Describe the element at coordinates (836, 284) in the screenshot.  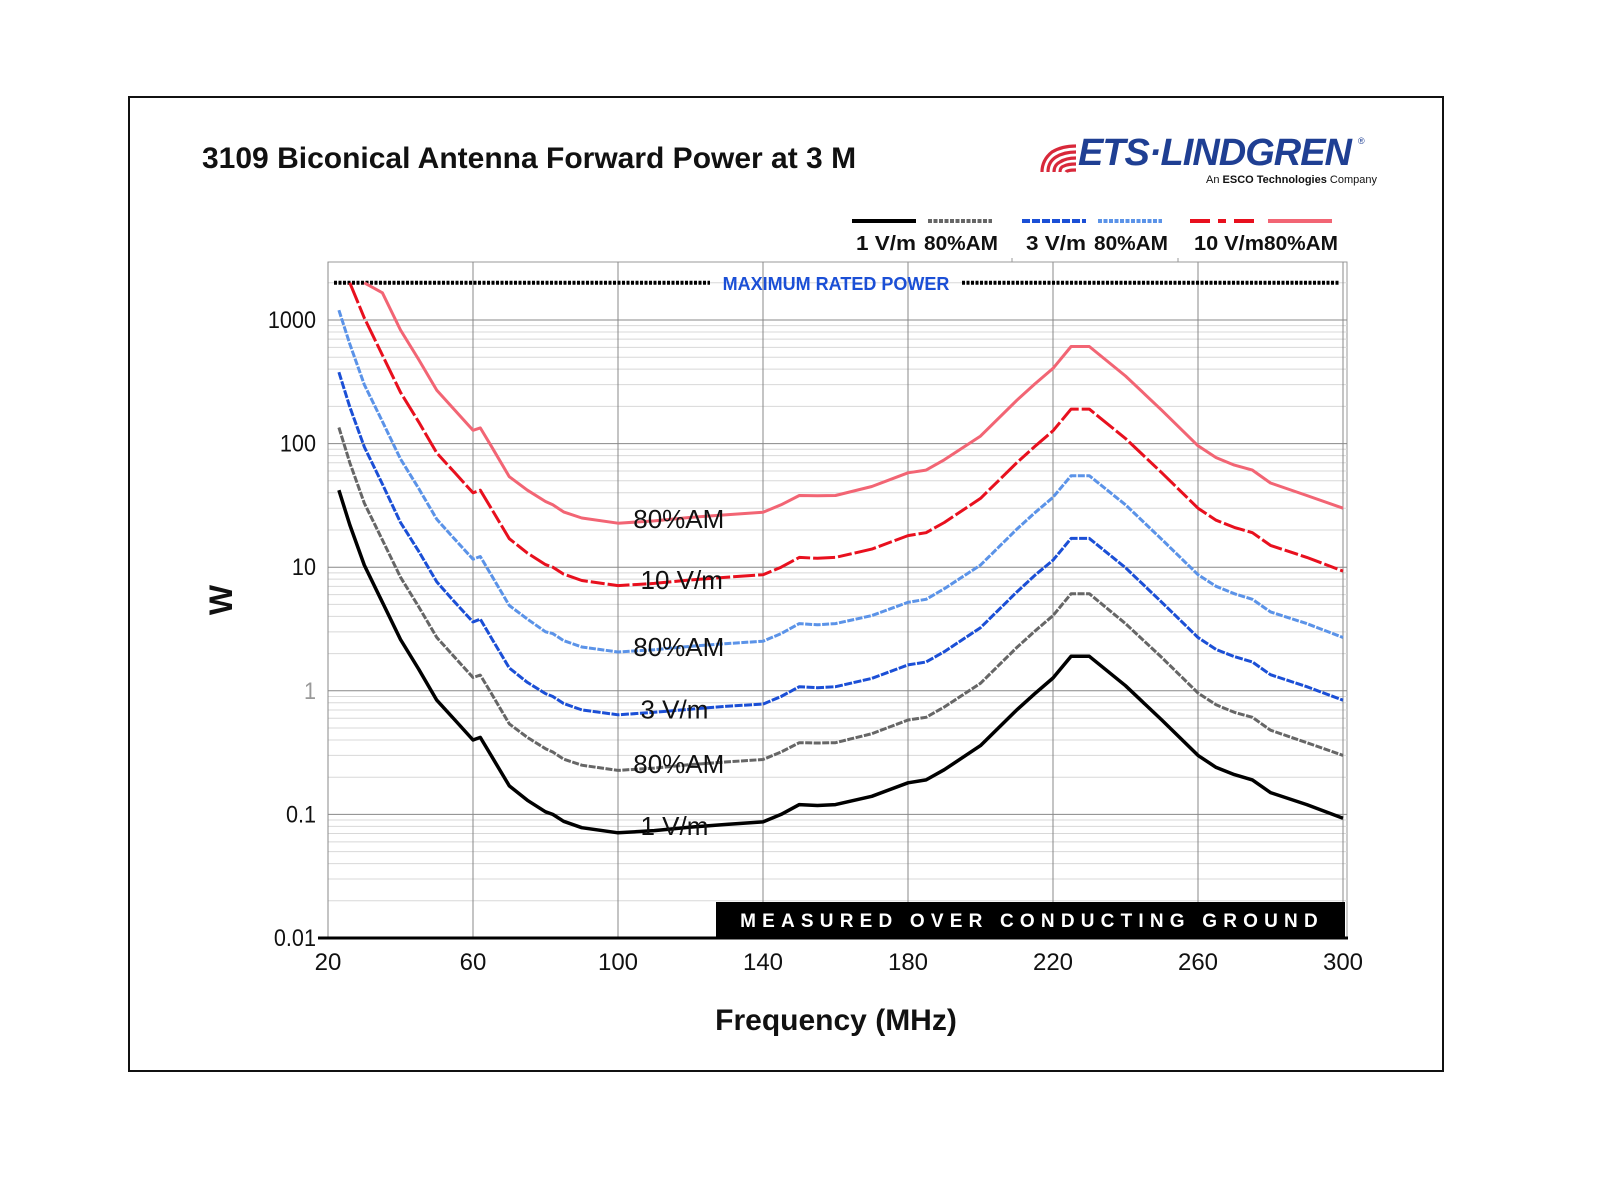
I see `max-rated-power-label: MAXIMUM RATED POWER` at that location.